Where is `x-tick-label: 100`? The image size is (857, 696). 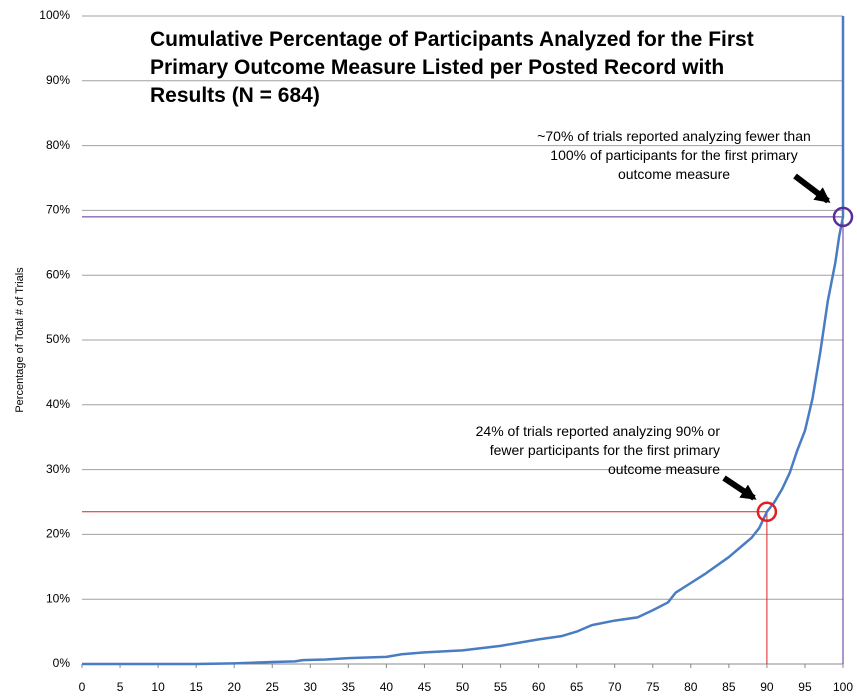 x-tick-label: 100 is located at coordinates (843, 687).